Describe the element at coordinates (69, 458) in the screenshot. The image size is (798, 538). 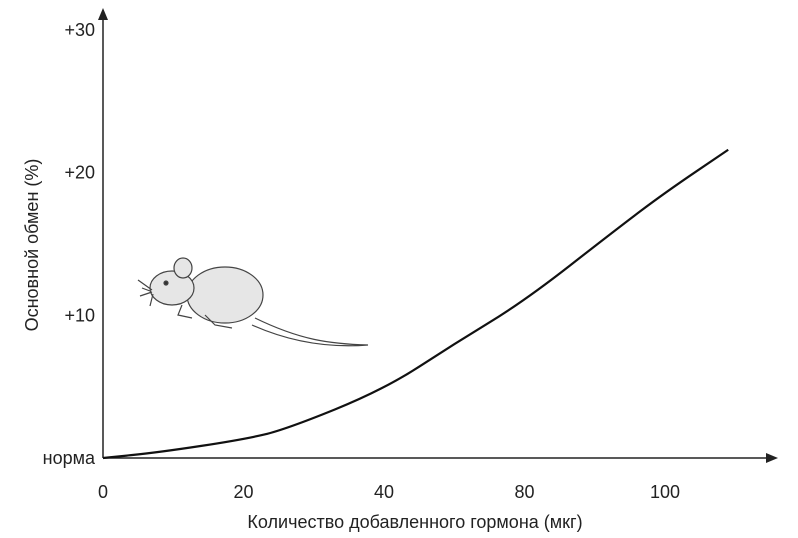
I see `y-tick-label: норма` at that location.